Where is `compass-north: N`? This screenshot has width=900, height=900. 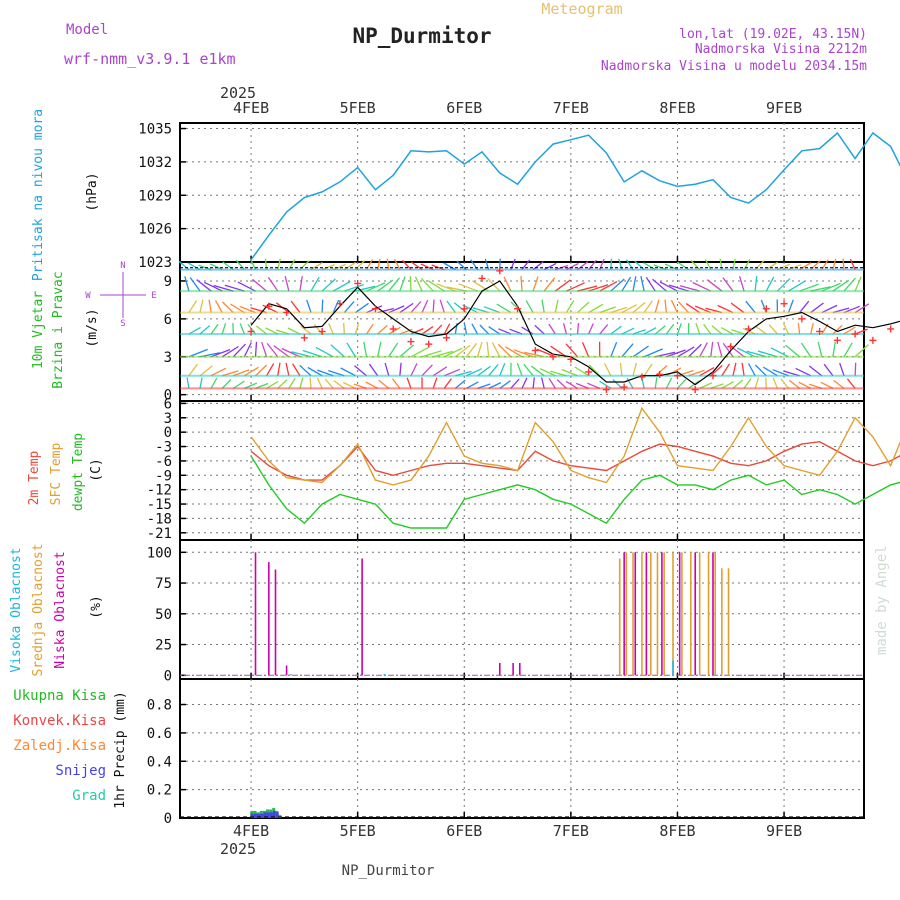
compass-north: N is located at coordinates (122, 266).